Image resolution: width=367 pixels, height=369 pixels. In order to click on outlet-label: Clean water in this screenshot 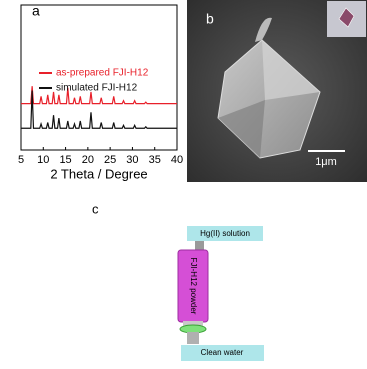, I will do `click(222, 352)`.